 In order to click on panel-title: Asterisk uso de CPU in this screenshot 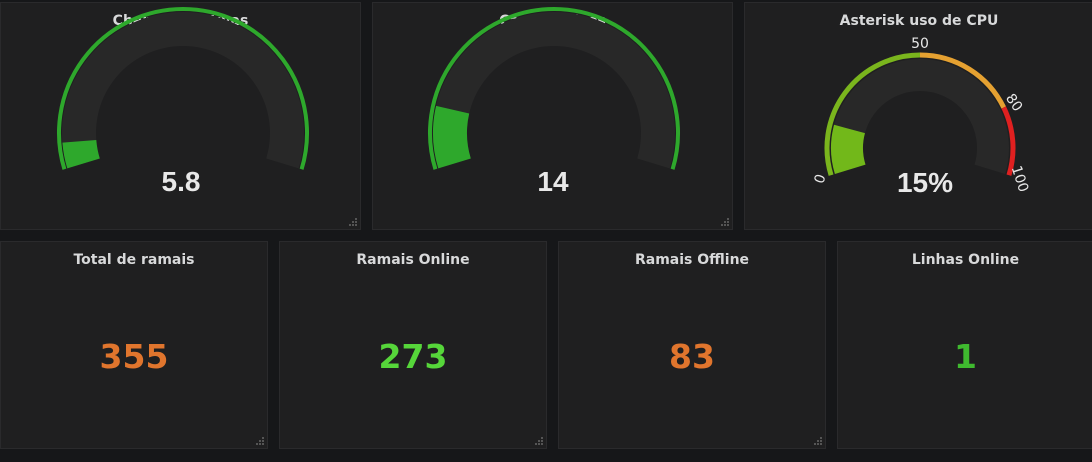, I will do `click(919, 21)`.